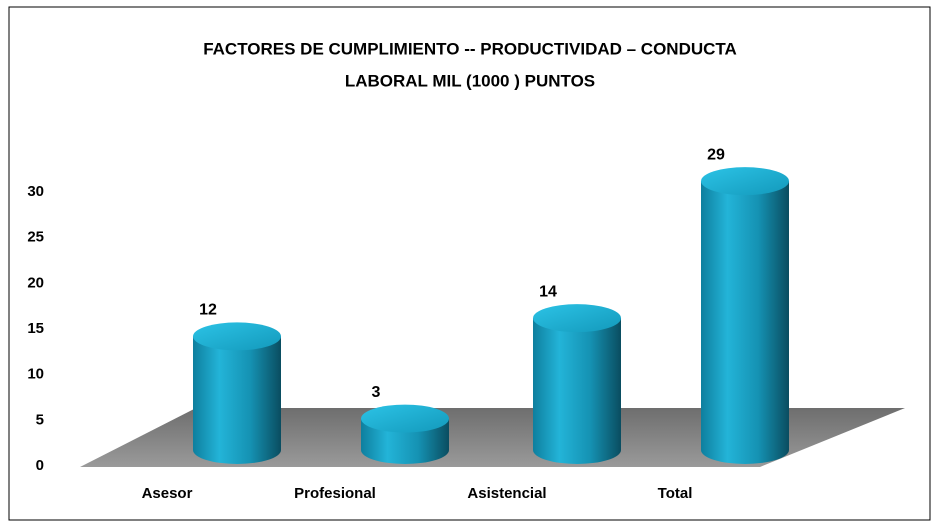 This screenshot has width=939, height=524. What do you see at coordinates (548, 291) in the screenshot?
I see `data-label: 14` at bounding box center [548, 291].